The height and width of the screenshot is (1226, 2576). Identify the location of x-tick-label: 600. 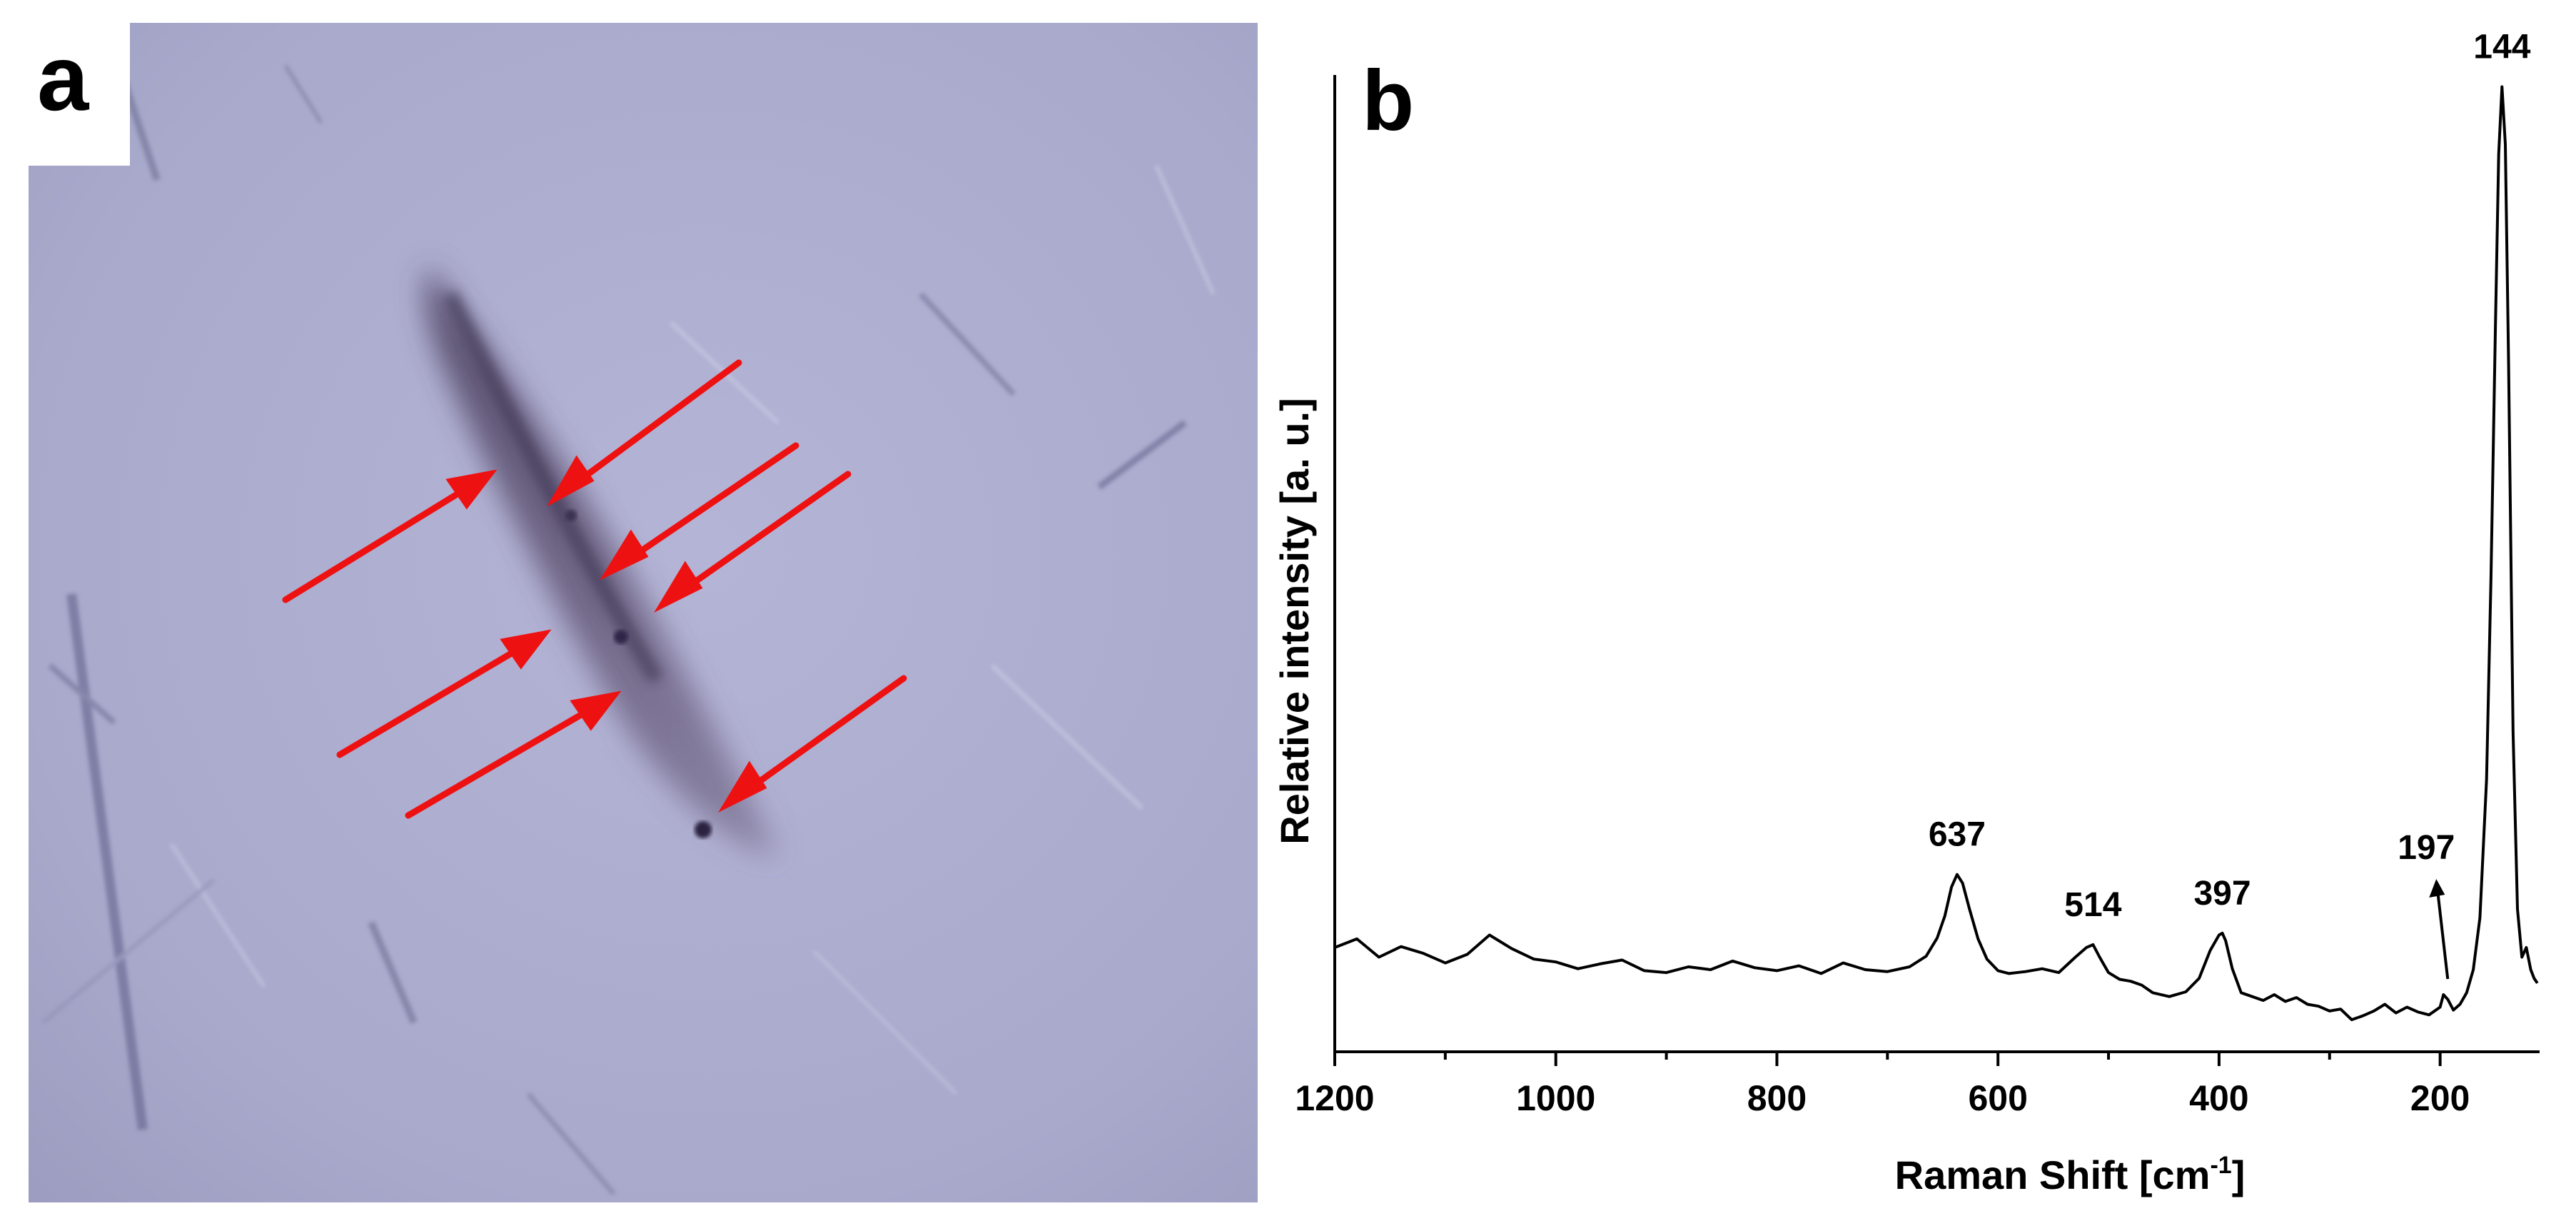
(1997, 1098).